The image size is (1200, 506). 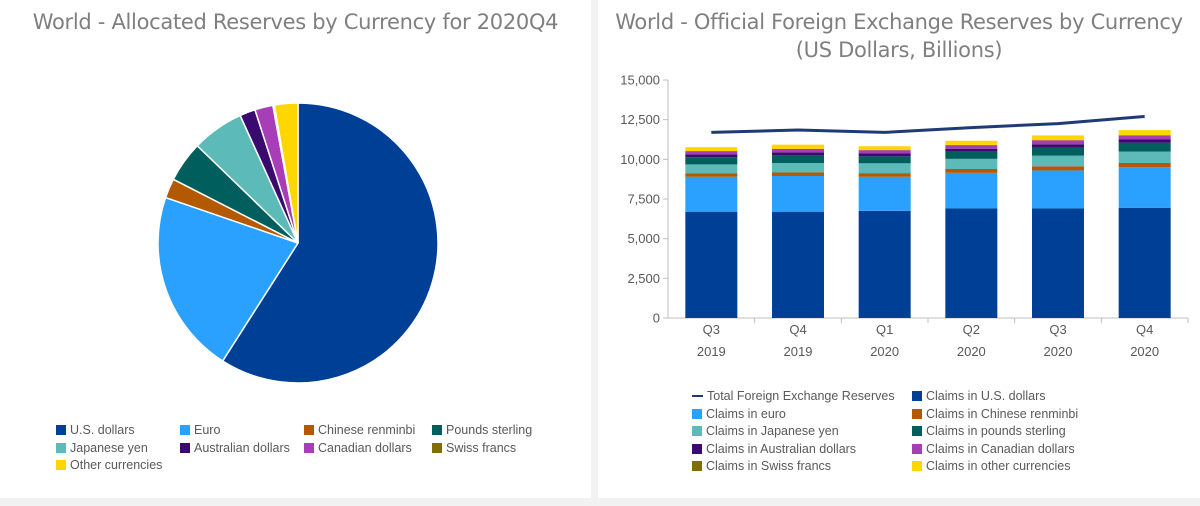 I want to click on legend-item-claims-in-euro: Claims in euro, so click(x=739, y=414).